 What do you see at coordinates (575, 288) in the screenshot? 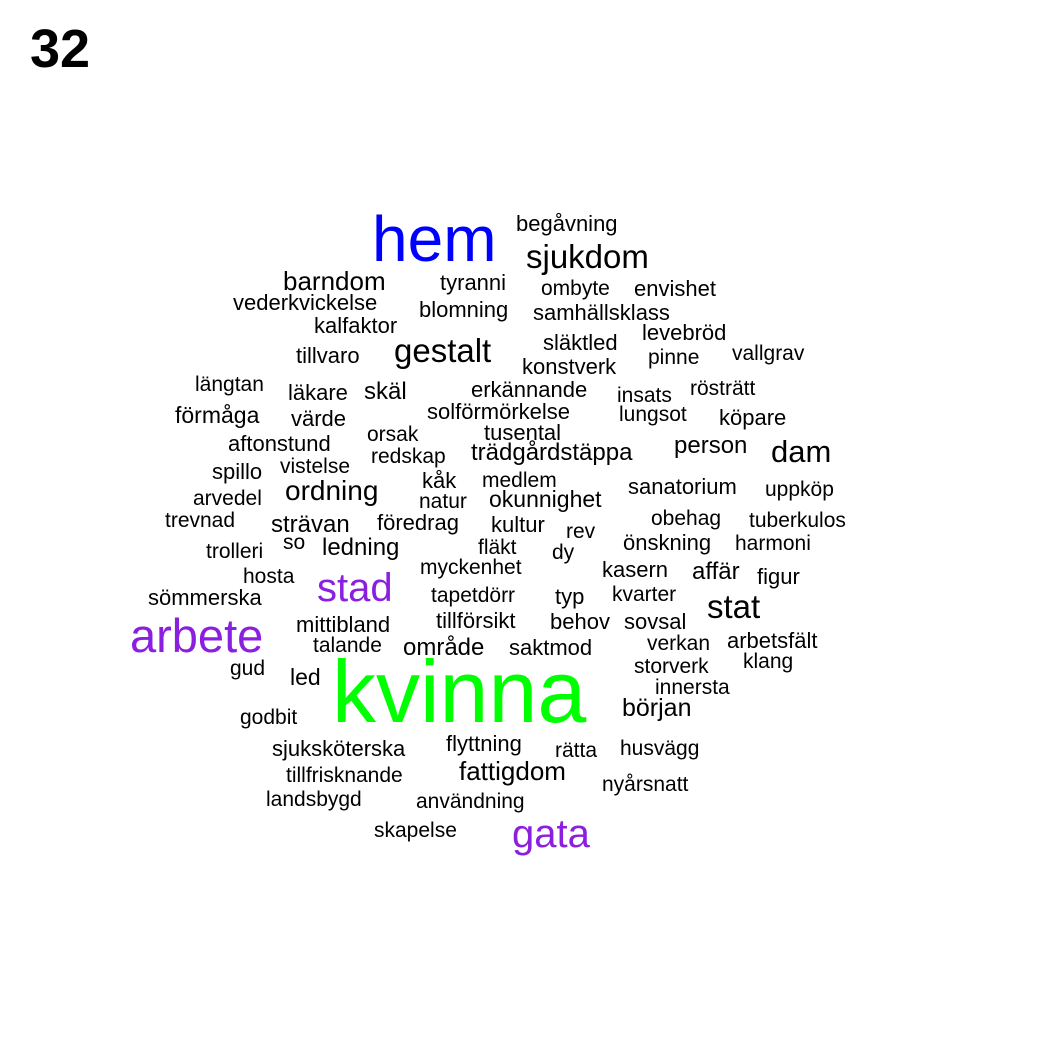
I see `word-regular: ombyte` at bounding box center [575, 288].